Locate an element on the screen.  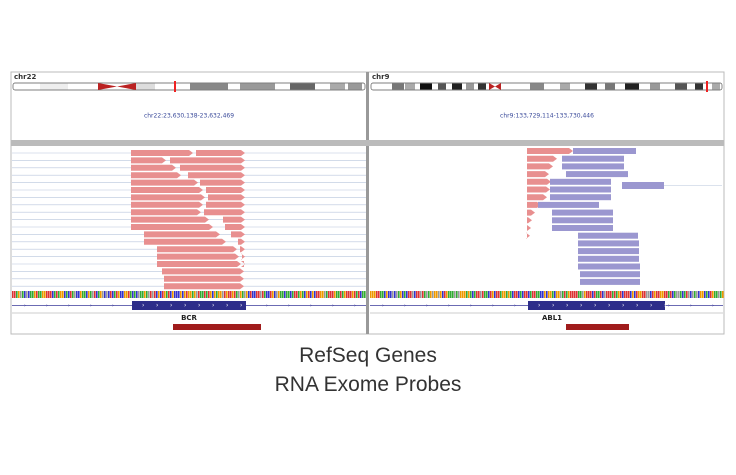
caption: RefSeq Genes is located at coordinates (368, 355).